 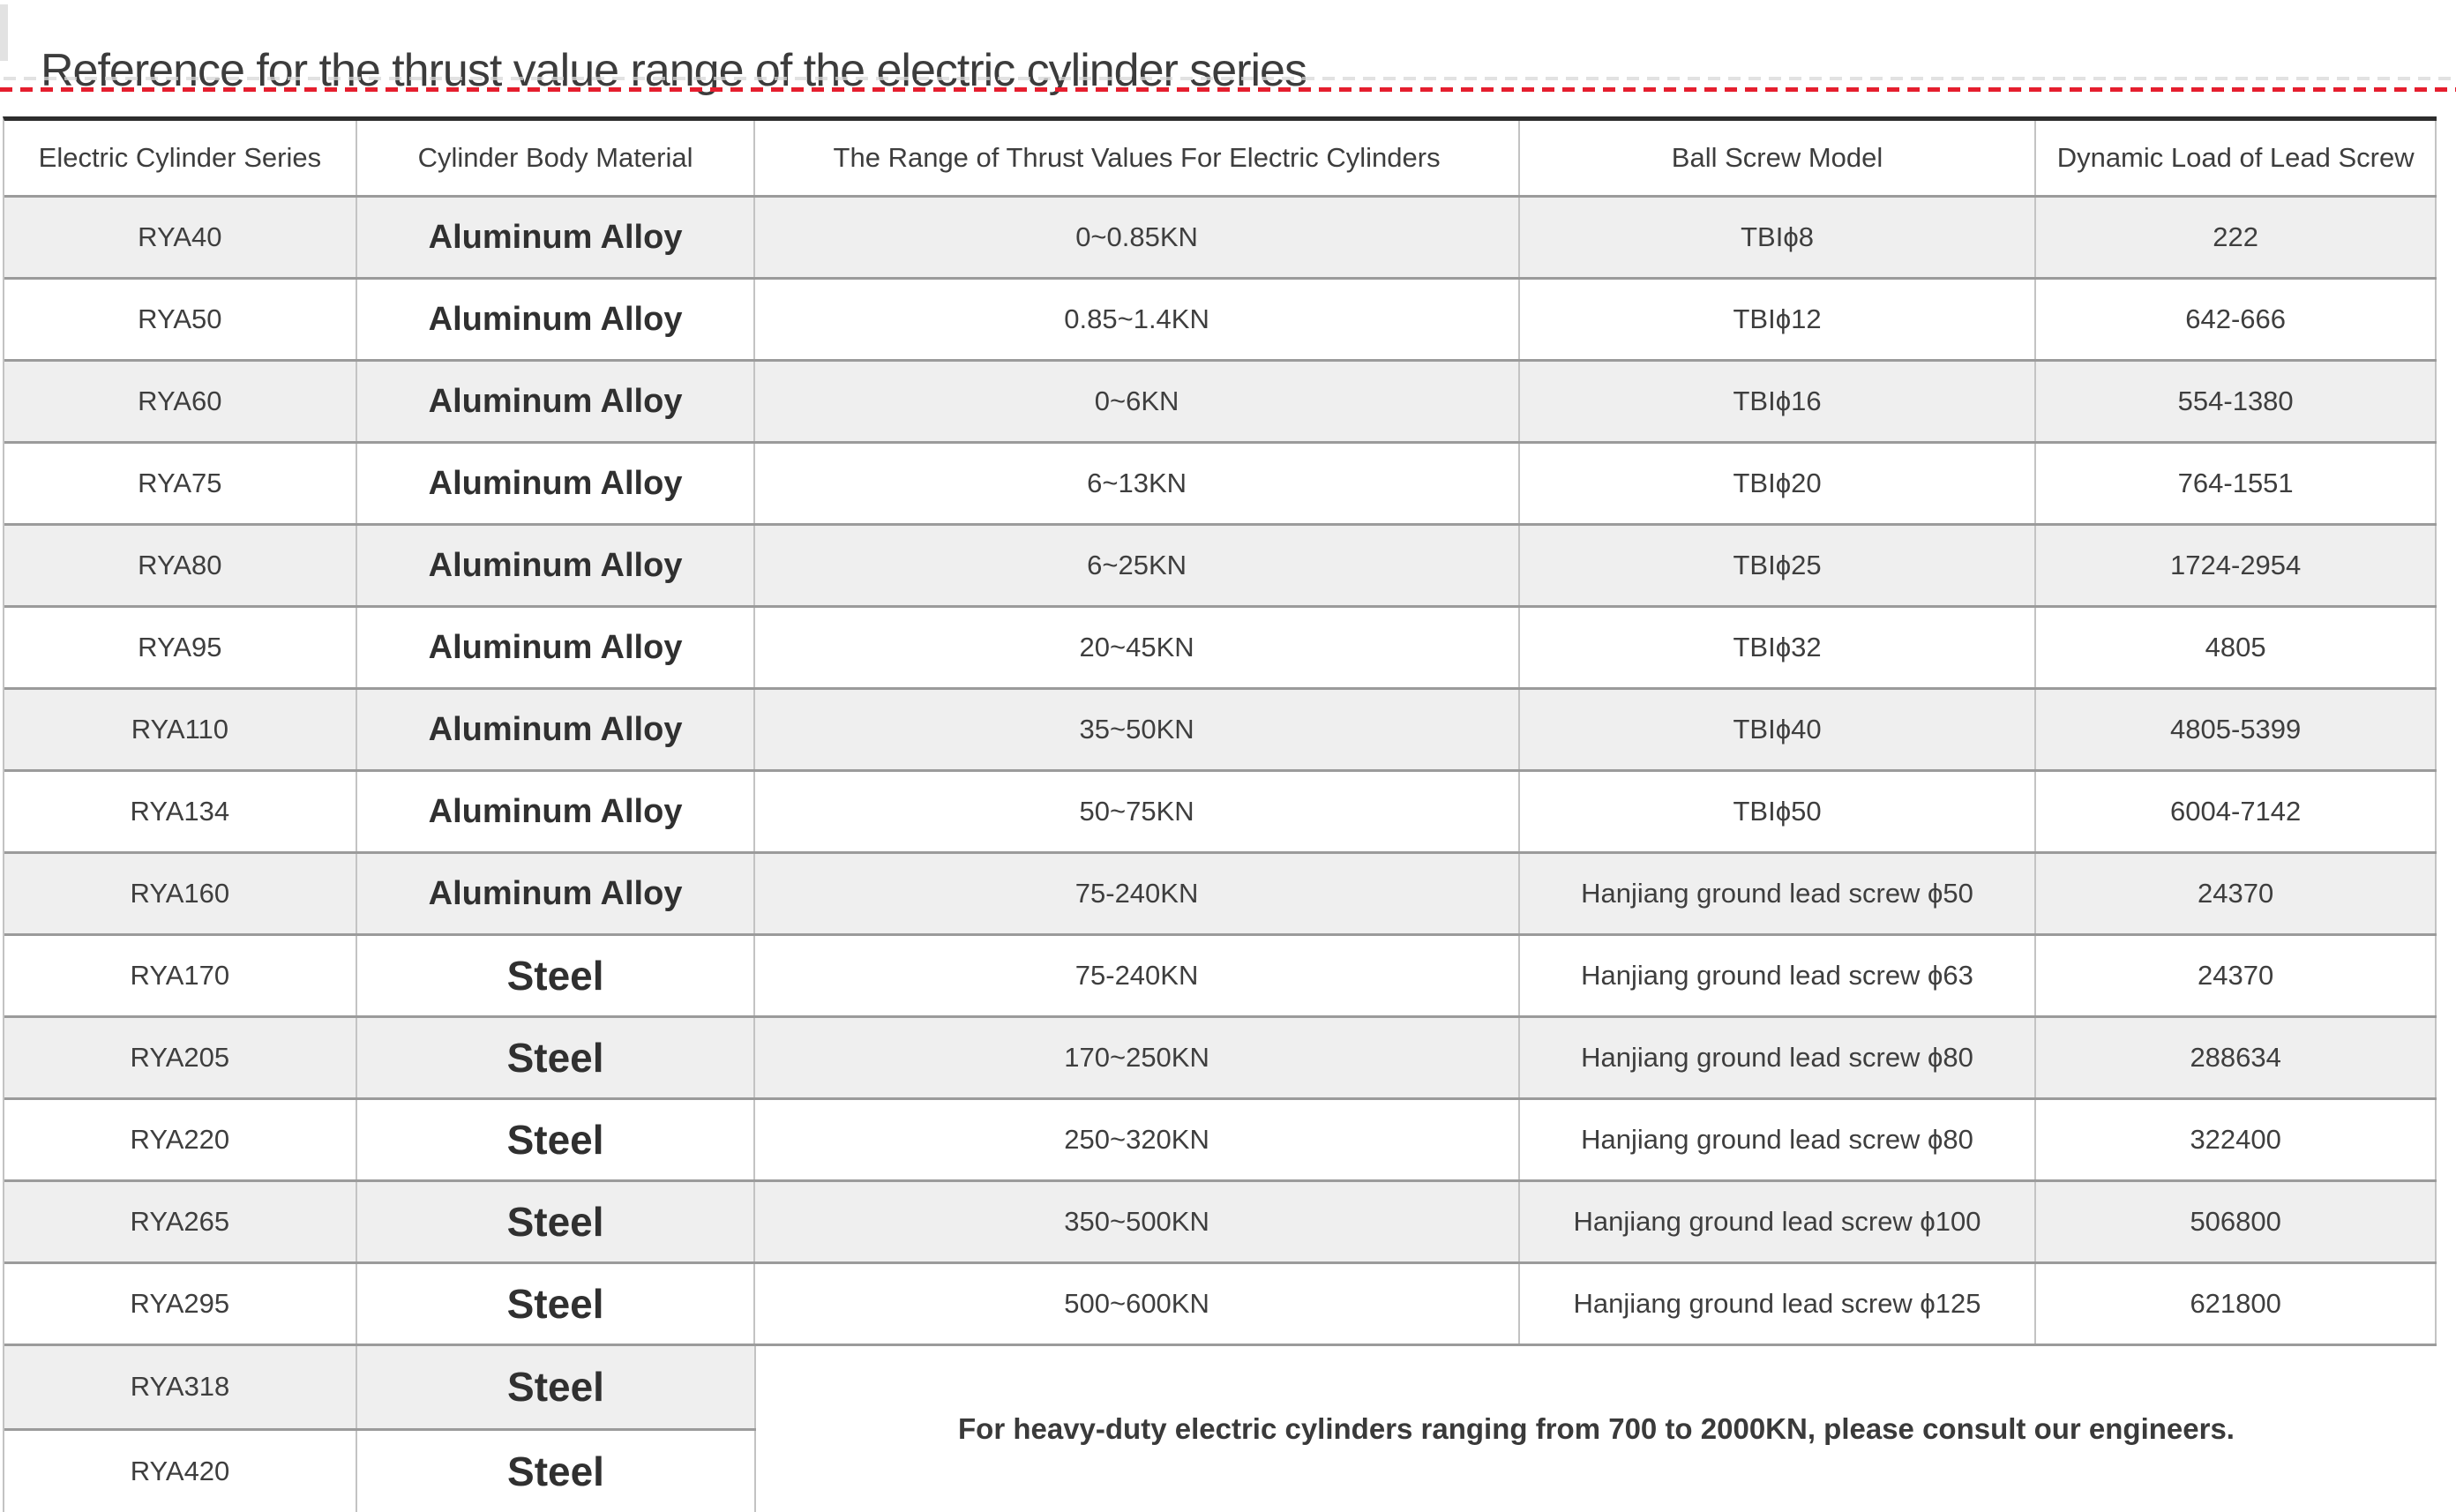 What do you see at coordinates (2237, 1057) in the screenshot?
I see `cell-load: 288634` at bounding box center [2237, 1057].